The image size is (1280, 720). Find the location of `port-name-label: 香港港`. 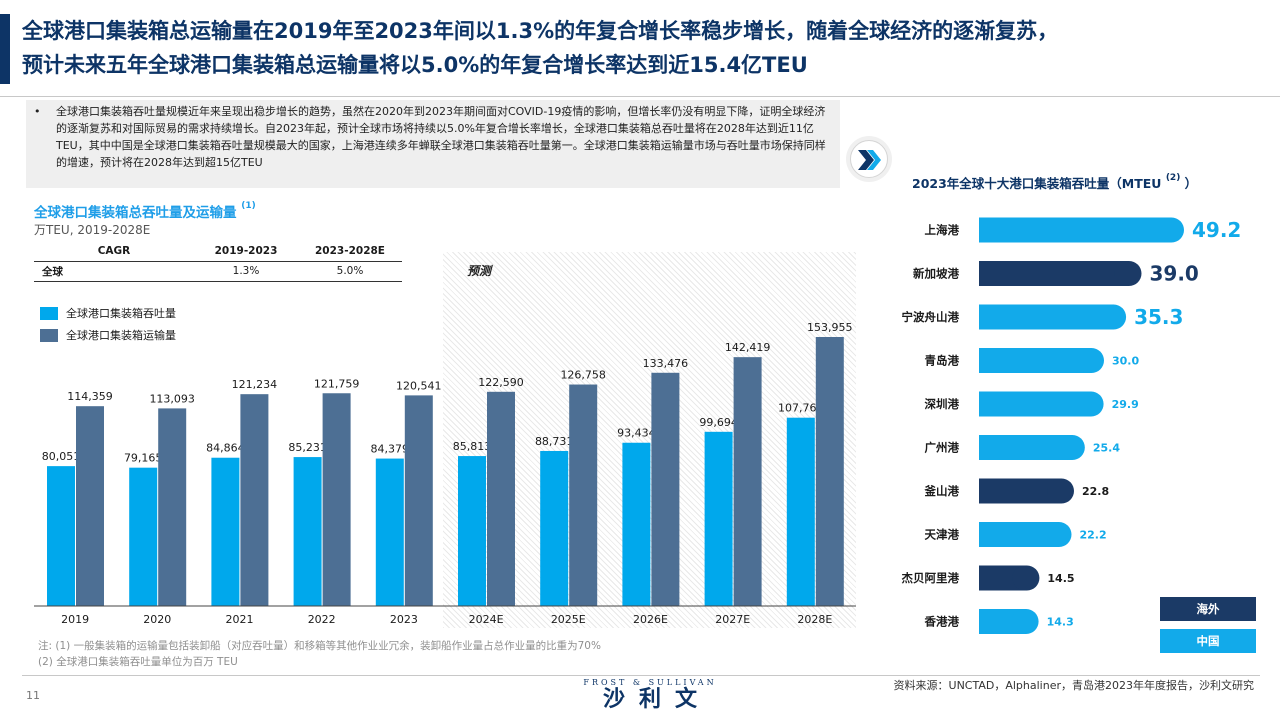

port-name-label: 香港港 is located at coordinates (942, 622).